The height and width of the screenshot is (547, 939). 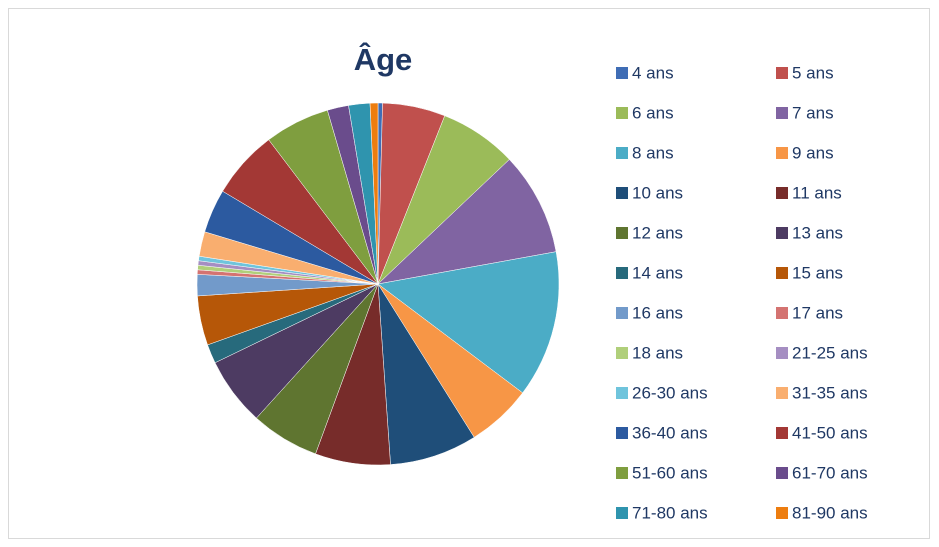 I want to click on legend-label: 26-30 ans, so click(x=670, y=392).